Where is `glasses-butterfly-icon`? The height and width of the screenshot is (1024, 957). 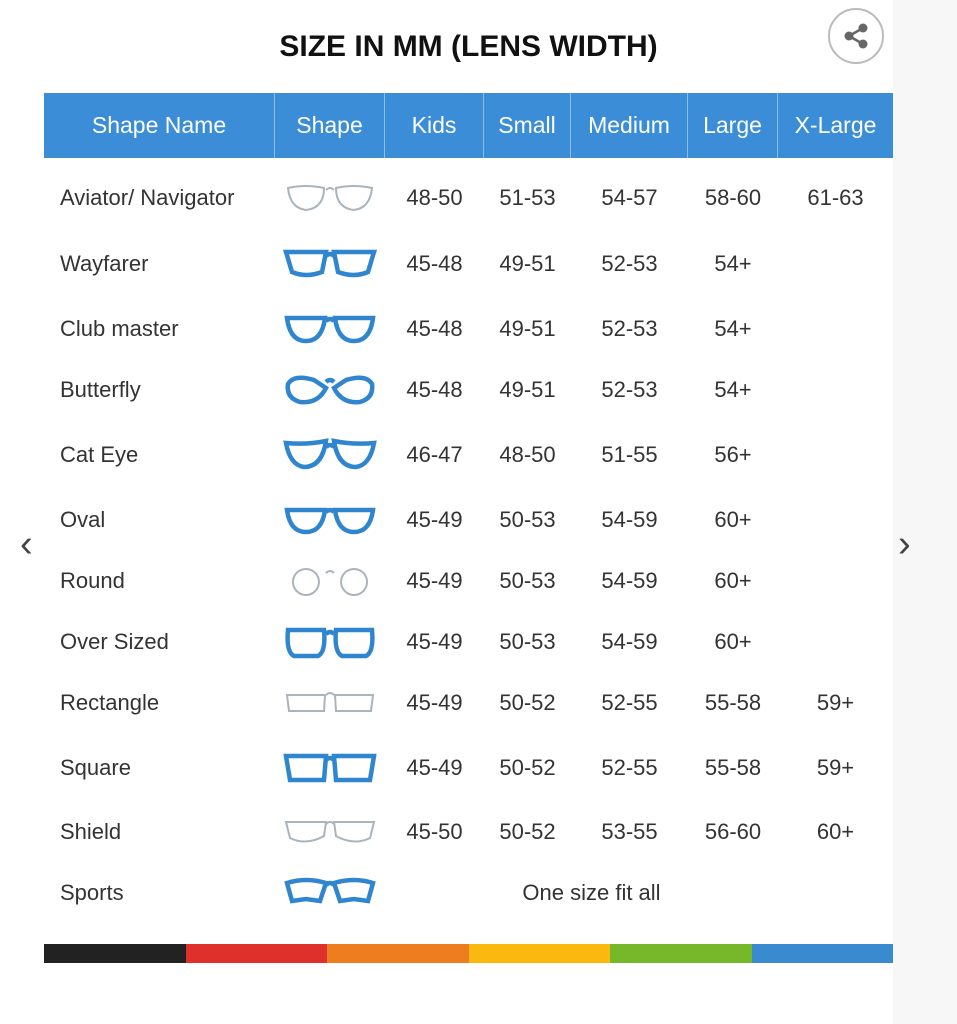
glasses-butterfly-icon is located at coordinates (330, 390).